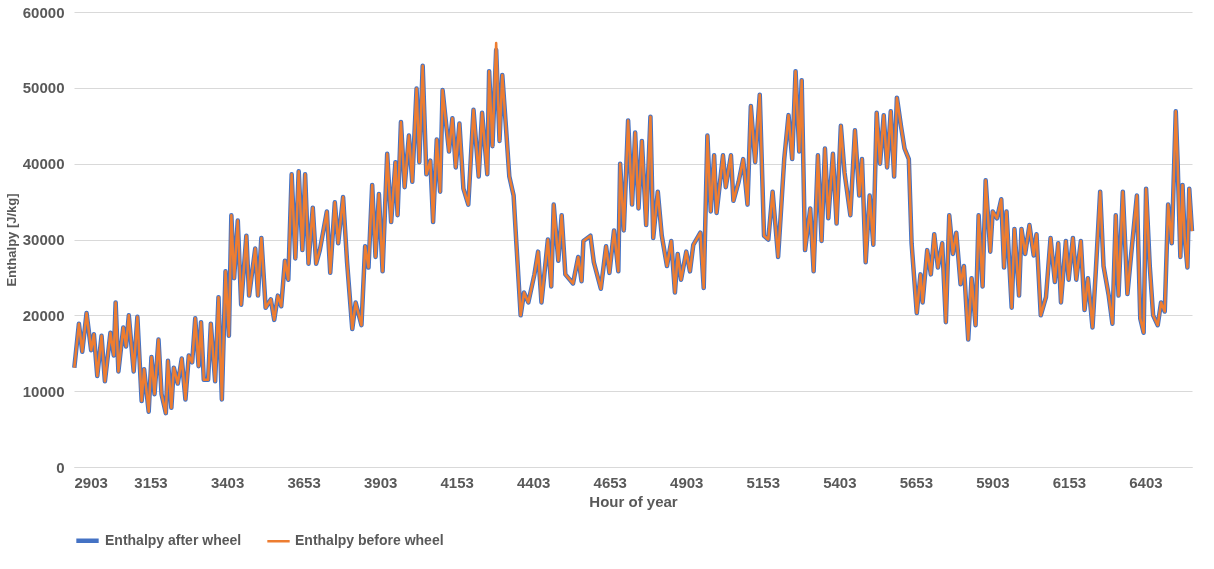 This screenshot has width=1214, height=569. Describe the element at coordinates (173, 539) in the screenshot. I see `legend-label: Enthalpy after wheel` at that location.